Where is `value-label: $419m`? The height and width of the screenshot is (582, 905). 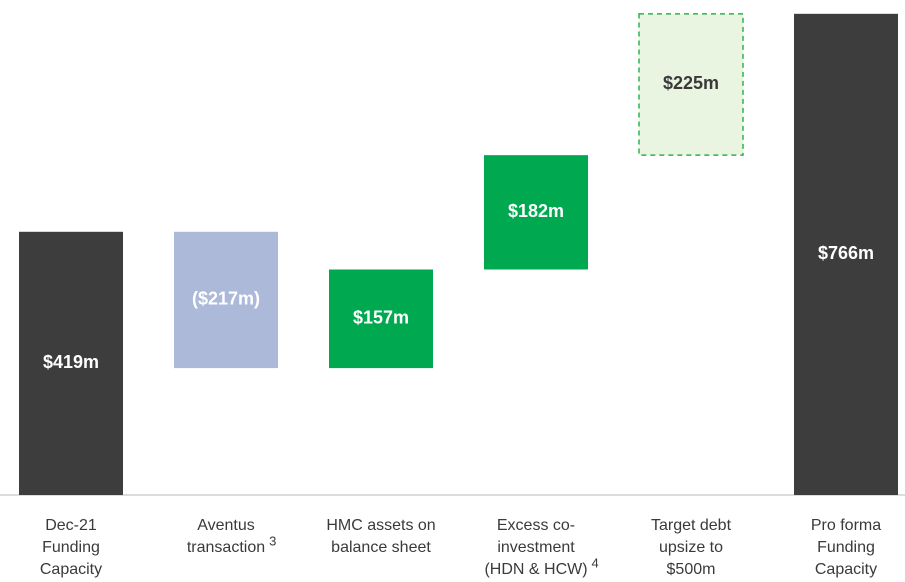
value-label: $419m is located at coordinates (71, 362).